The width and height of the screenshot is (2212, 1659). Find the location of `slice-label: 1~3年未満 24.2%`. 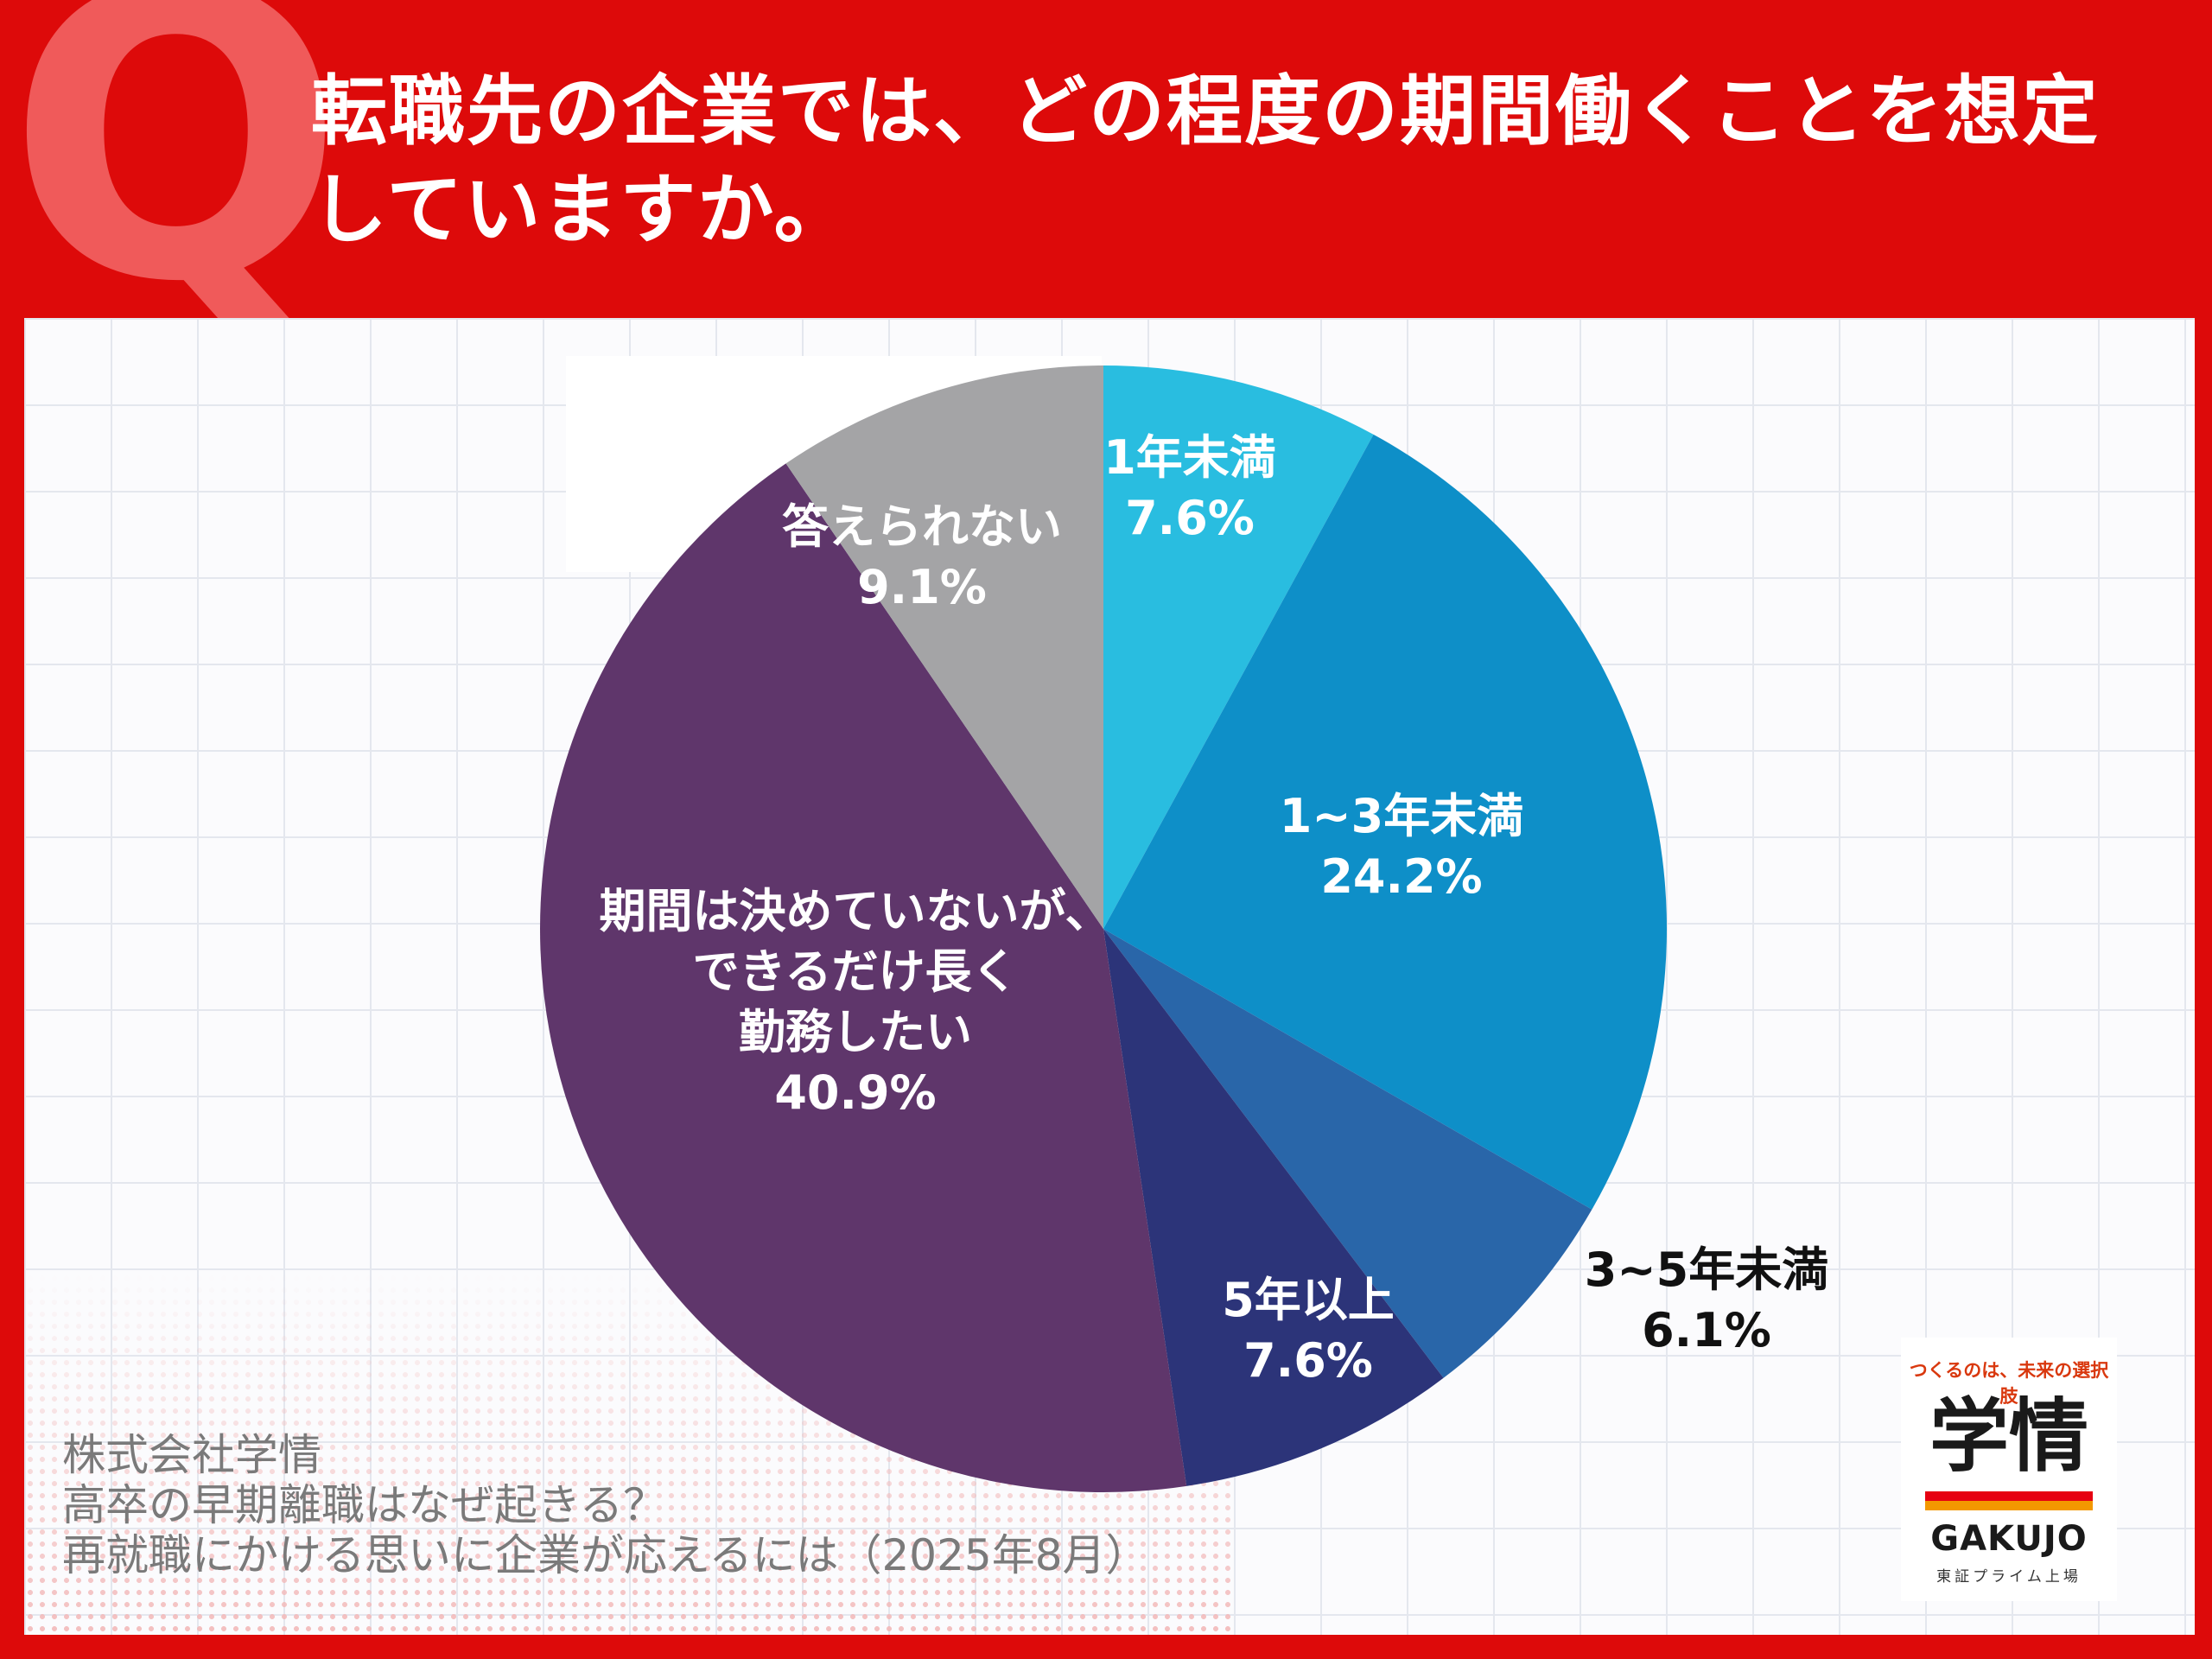

slice-label: 1~3年未満 24.2% is located at coordinates (1401, 846).